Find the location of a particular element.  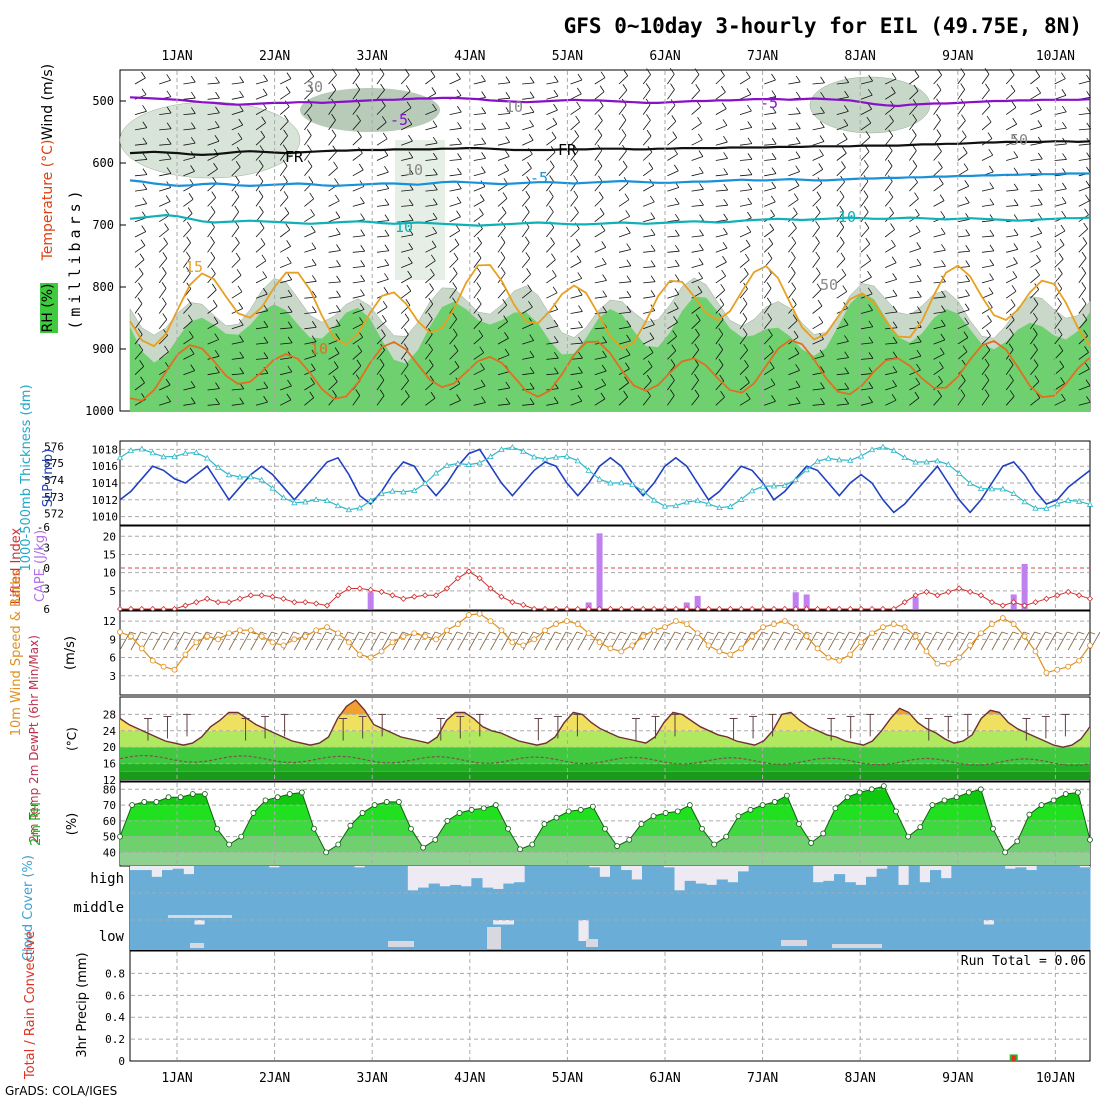

cloud-bar-high is located at coordinates (754, 879).